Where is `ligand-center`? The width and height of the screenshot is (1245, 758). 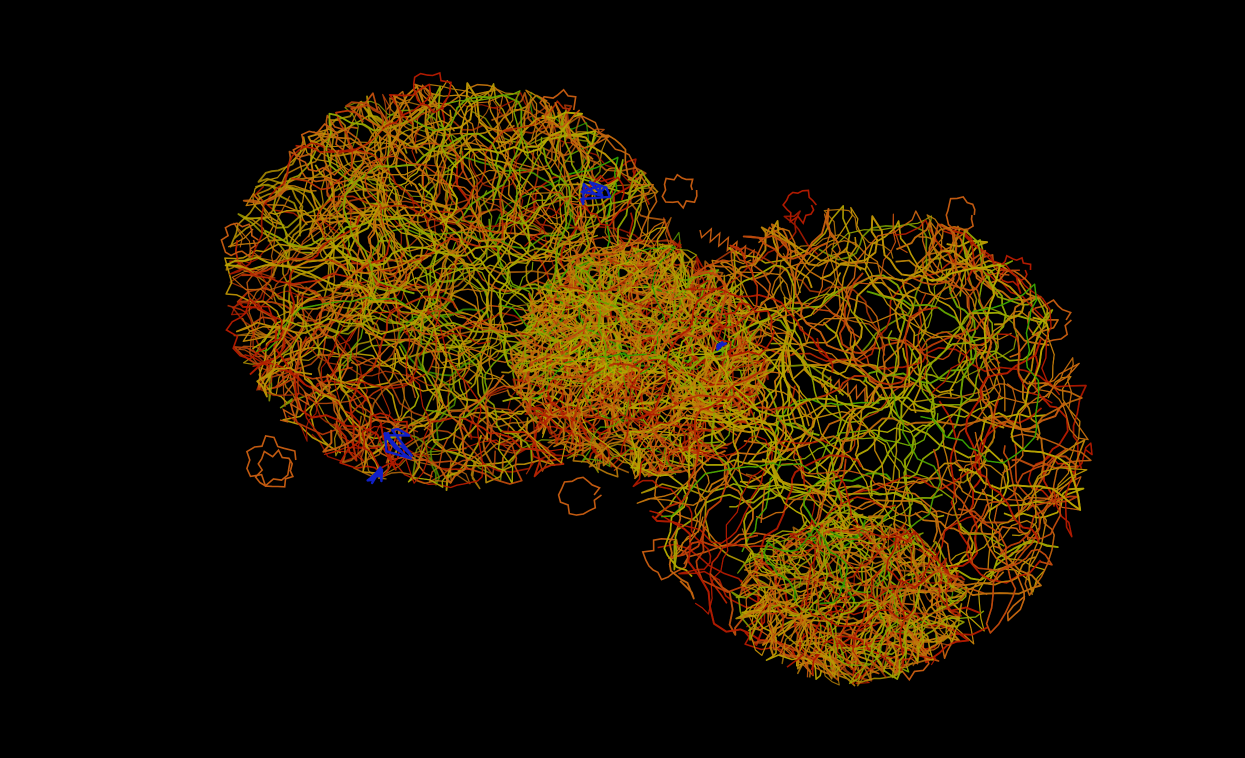
ligand-center is located at coordinates (721, 346).